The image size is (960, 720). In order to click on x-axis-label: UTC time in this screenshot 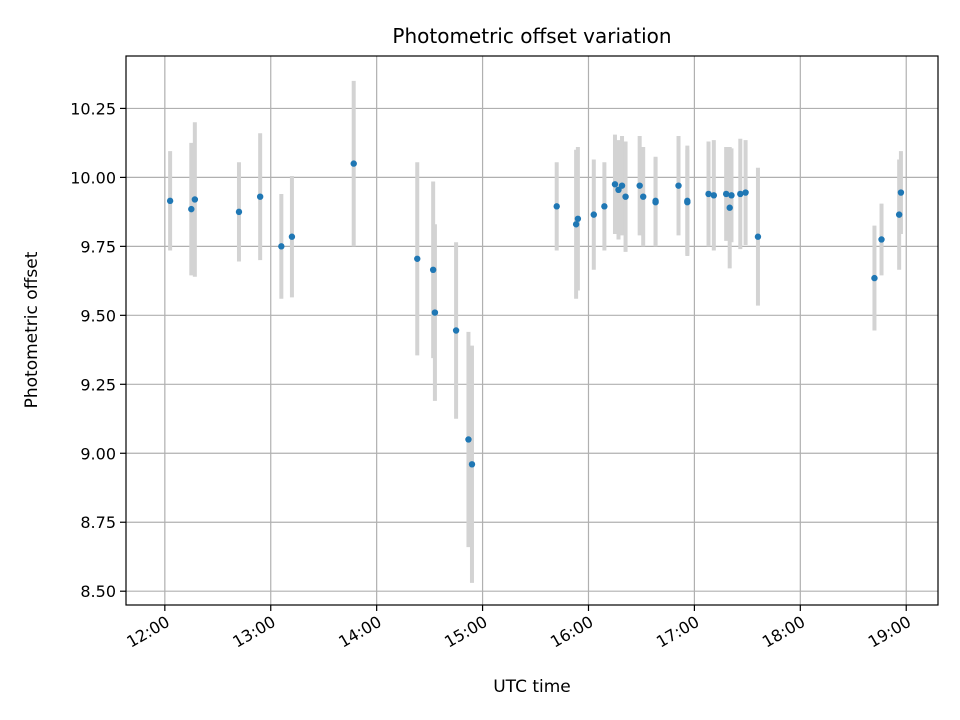, I will do `click(532, 687)`.